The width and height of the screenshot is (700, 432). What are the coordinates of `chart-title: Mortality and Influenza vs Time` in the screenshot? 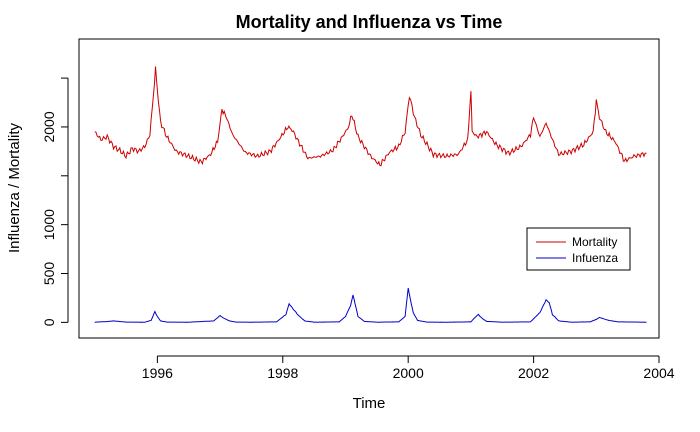 It's located at (369, 22).